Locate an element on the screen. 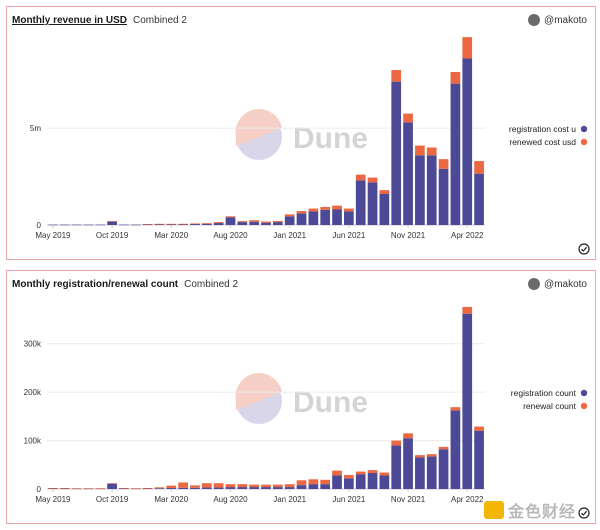 The image size is (600, 530). legend-label: renewed cost usd is located at coordinates (542, 142).